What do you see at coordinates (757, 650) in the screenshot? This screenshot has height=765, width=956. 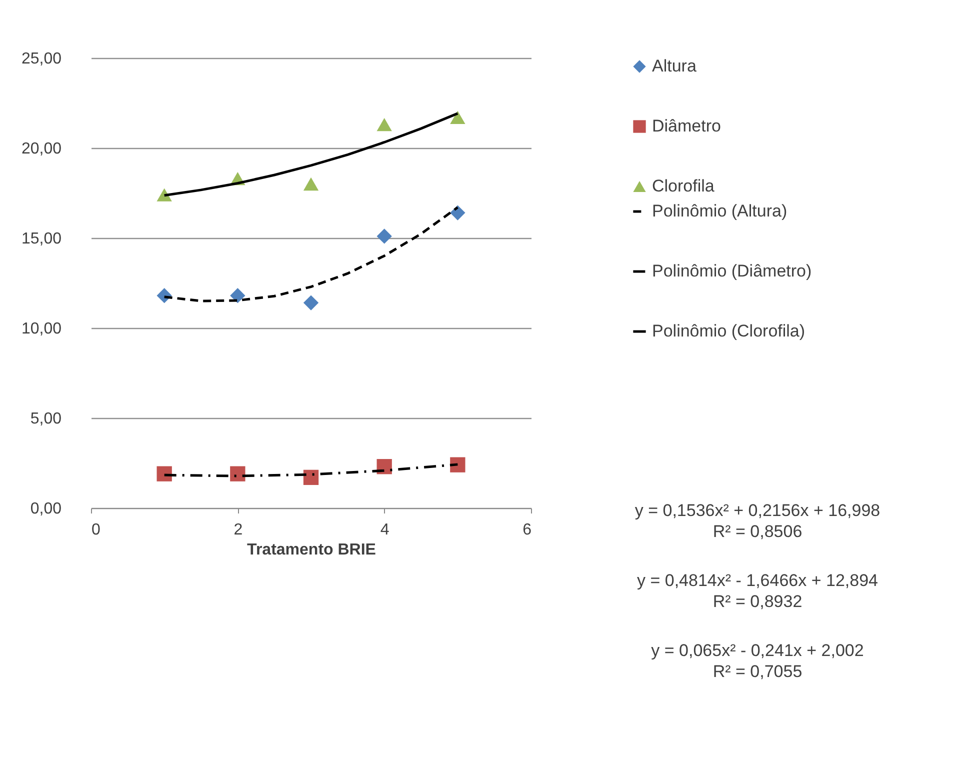 I see `text: y = 0,065x² - 0,241x + 2,002` at bounding box center [757, 650].